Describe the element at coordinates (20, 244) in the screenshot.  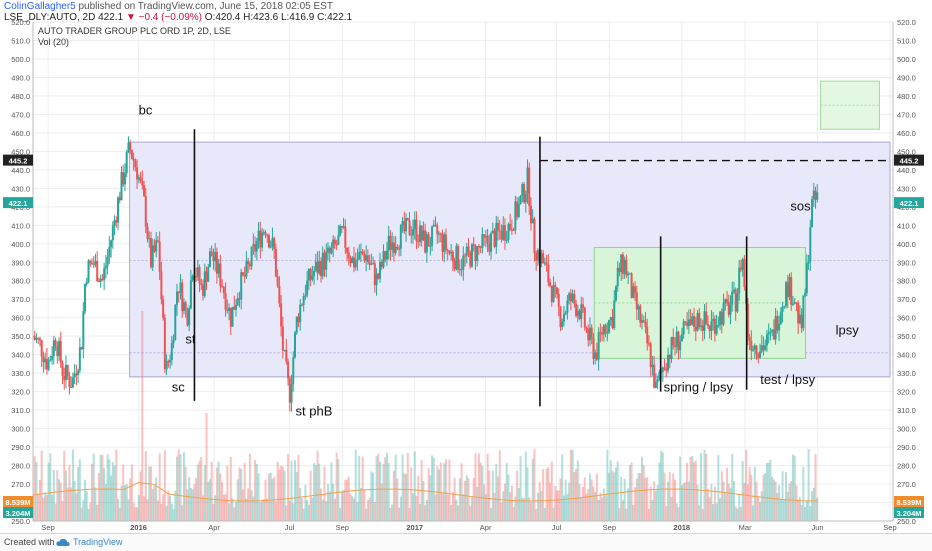
I see `left-tick-label: 400.0` at that location.